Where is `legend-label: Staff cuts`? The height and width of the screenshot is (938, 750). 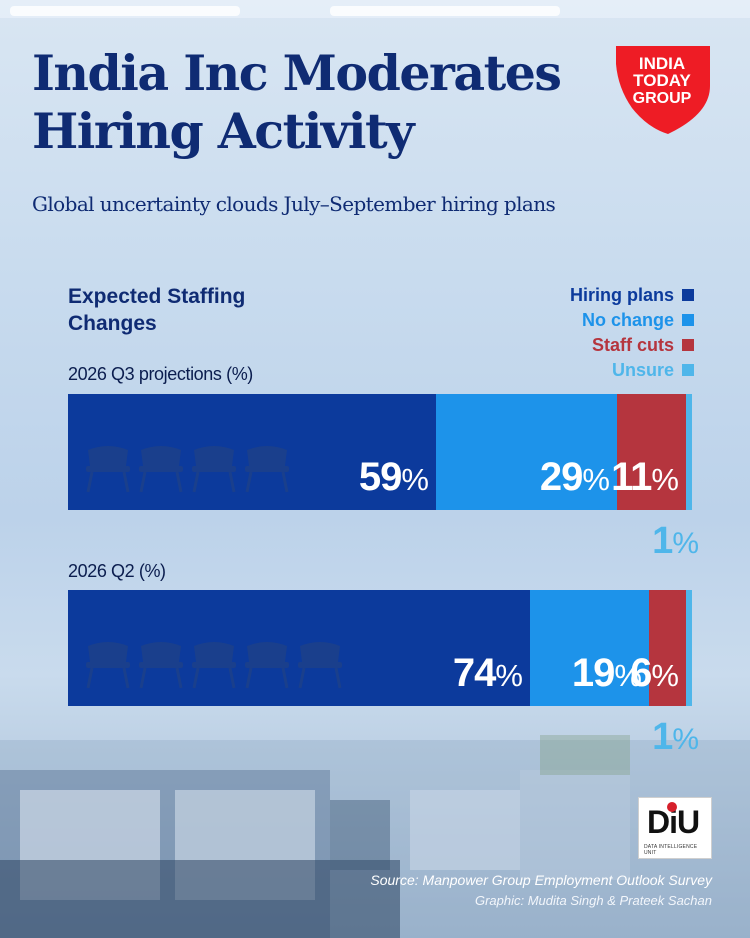 legend-label: Staff cuts is located at coordinates (632, 345).